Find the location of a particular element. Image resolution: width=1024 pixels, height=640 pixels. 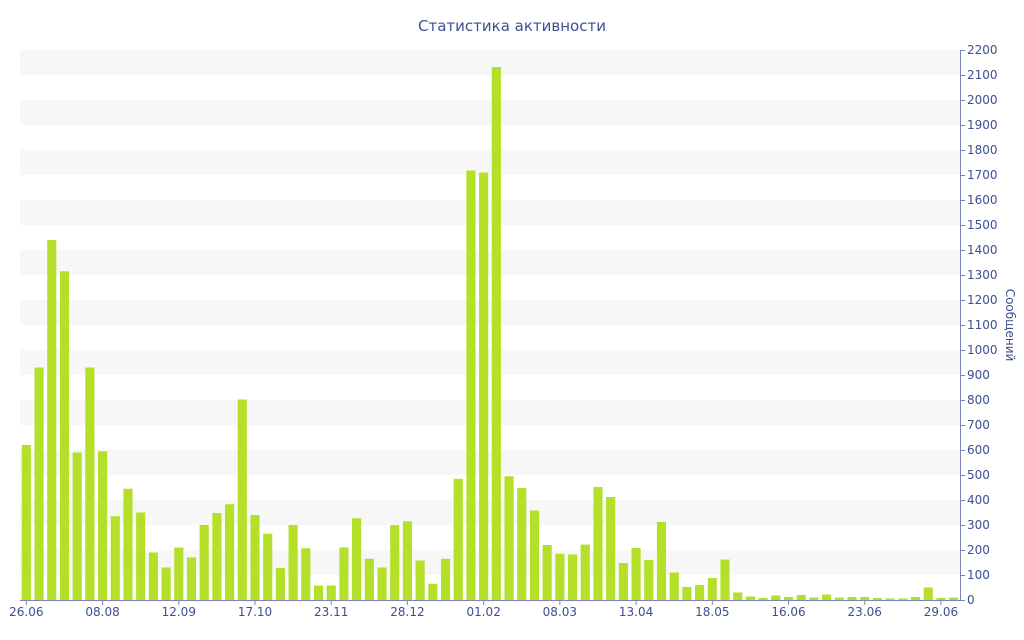

x-tick-label: 17.10 is located at coordinates (255, 612).